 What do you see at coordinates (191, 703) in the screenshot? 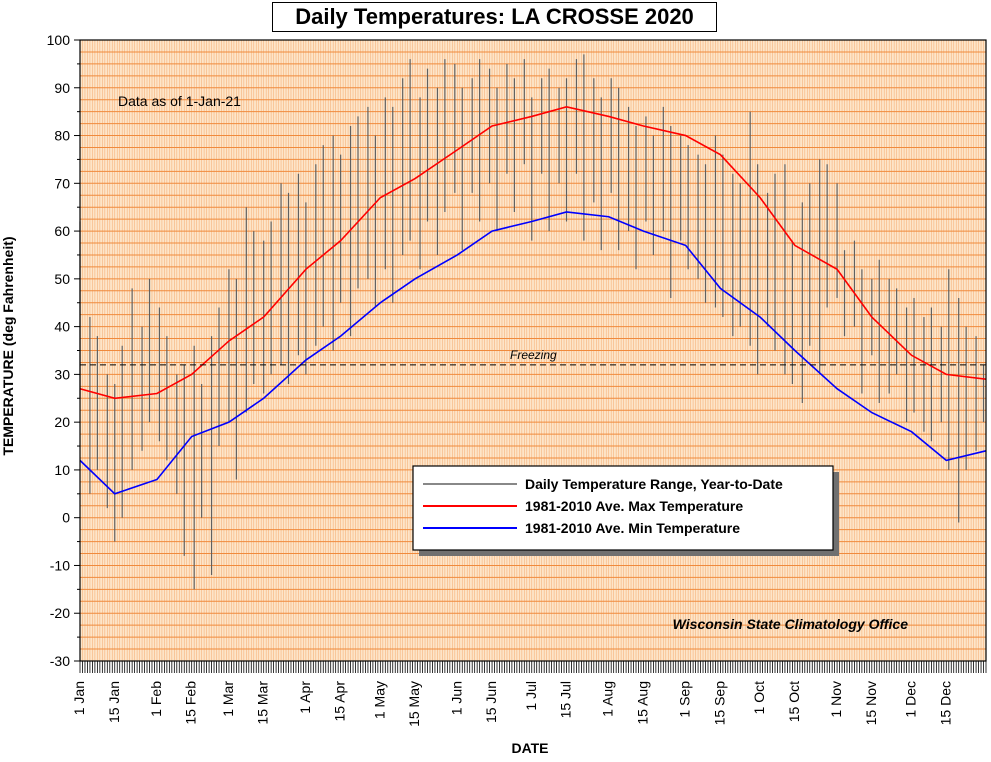
I see `x-tick-label: 15 Feb` at bounding box center [191, 703].